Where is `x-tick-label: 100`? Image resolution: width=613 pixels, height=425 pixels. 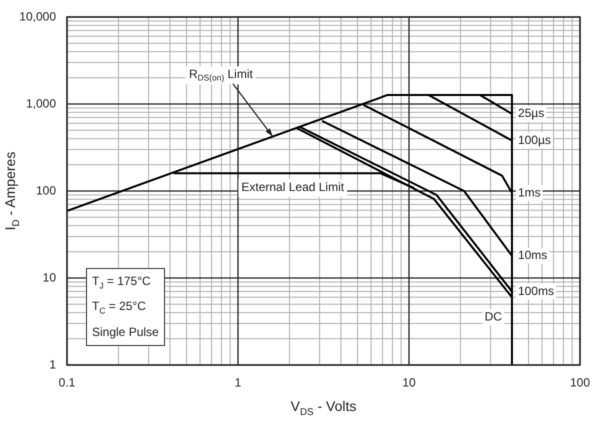 x-tick-label: 100 is located at coordinates (580, 383).